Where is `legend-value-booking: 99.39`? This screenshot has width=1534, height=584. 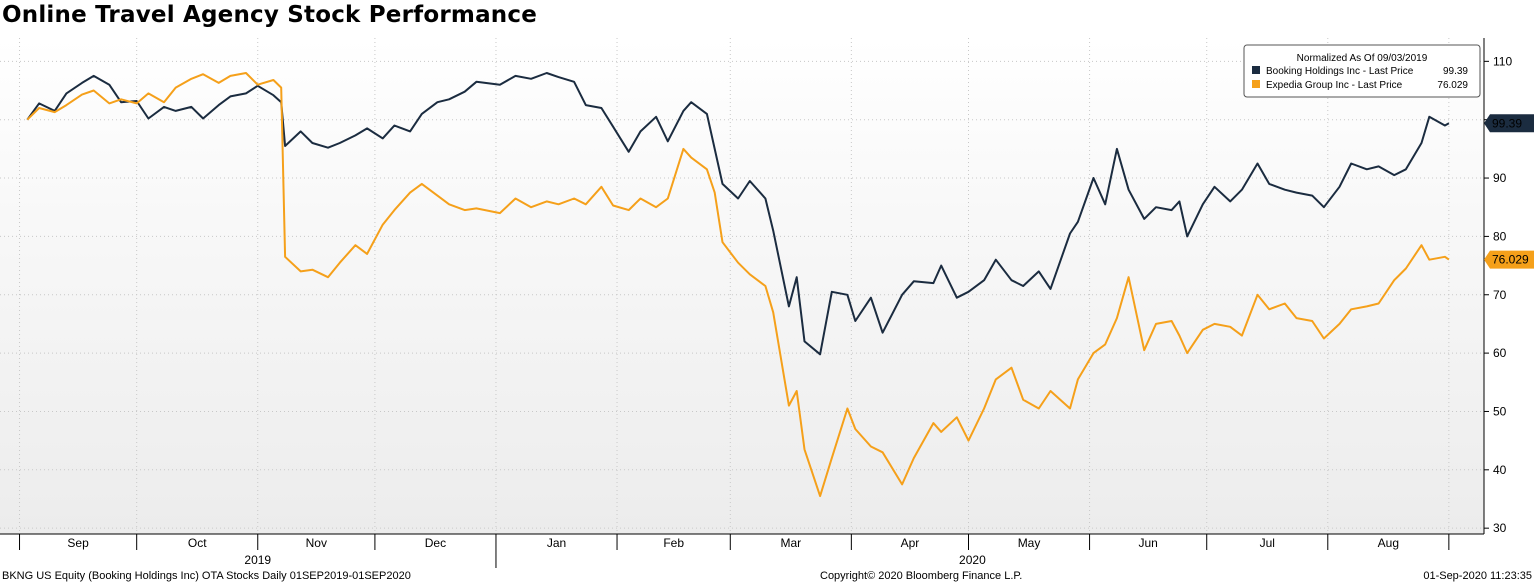
legend-value-booking: 99.39 is located at coordinates (1455, 71).